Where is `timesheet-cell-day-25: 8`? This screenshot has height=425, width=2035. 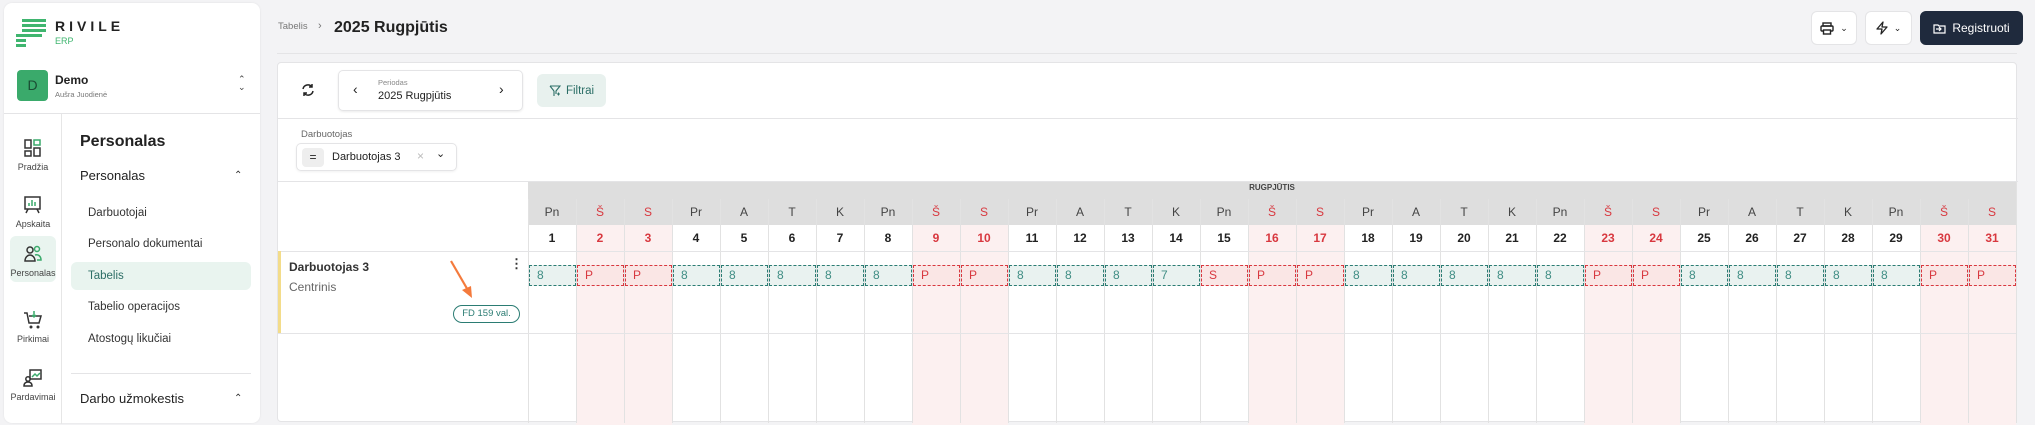 timesheet-cell-day-25: 8 is located at coordinates (1704, 275).